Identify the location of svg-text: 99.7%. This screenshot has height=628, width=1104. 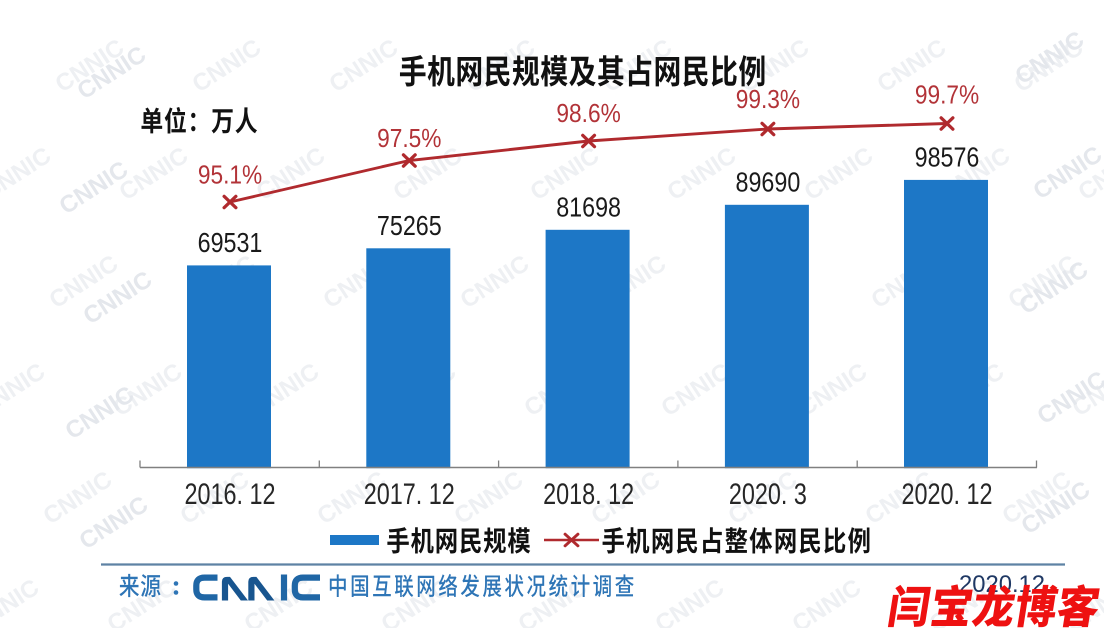
(947, 95).